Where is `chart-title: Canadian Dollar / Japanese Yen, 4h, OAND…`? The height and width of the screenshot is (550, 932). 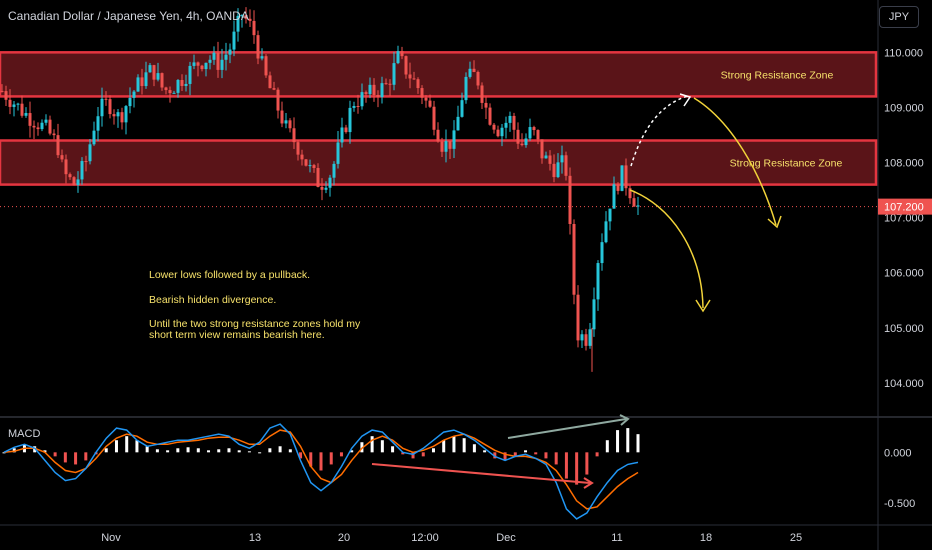
chart-title: Canadian Dollar / Japanese Yen, 4h, OAND… is located at coordinates (128, 16).